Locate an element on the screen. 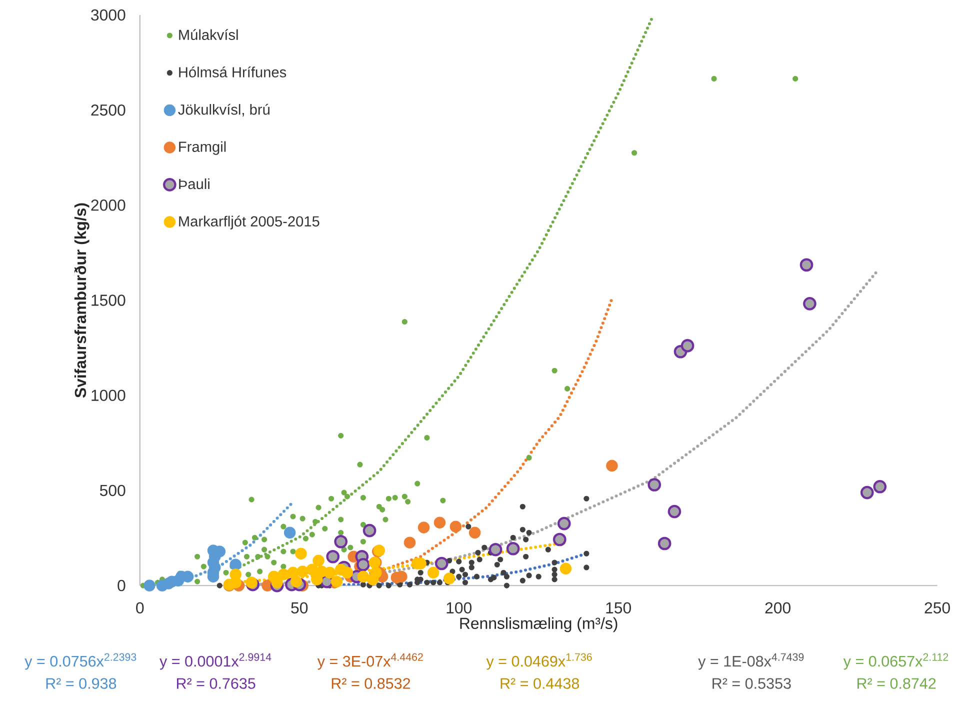 Image resolution: width=955 pixels, height=705 pixels. text: y = 1E-08x$^{4.7439}$ is located at coordinates (751, 661).